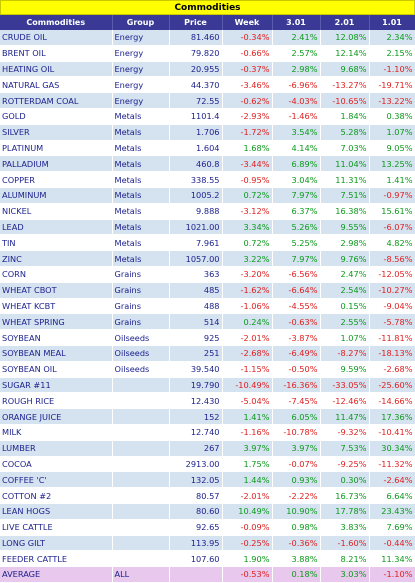  I want to click on commodity-name: LEAN HOGS, so click(56, 511).